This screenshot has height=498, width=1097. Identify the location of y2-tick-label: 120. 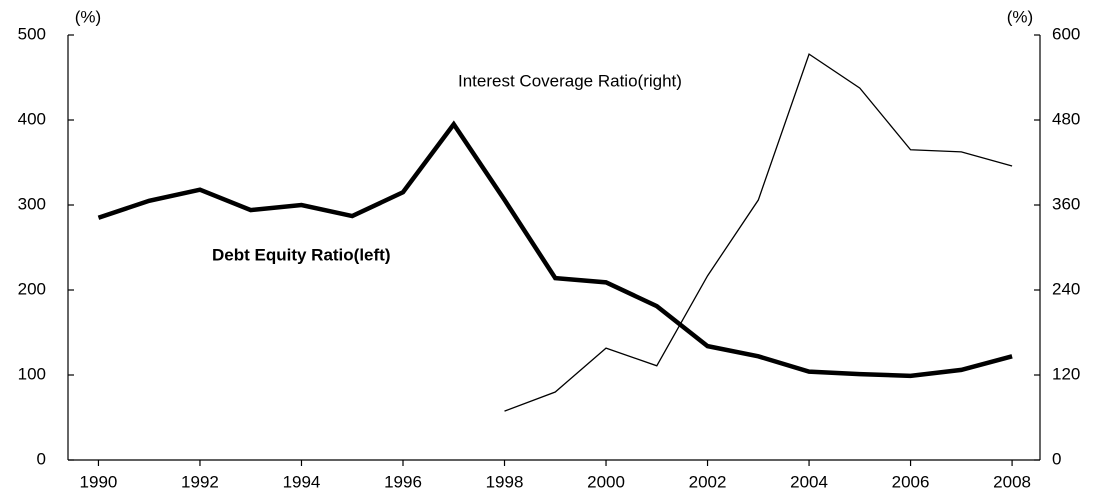
(1066, 373).